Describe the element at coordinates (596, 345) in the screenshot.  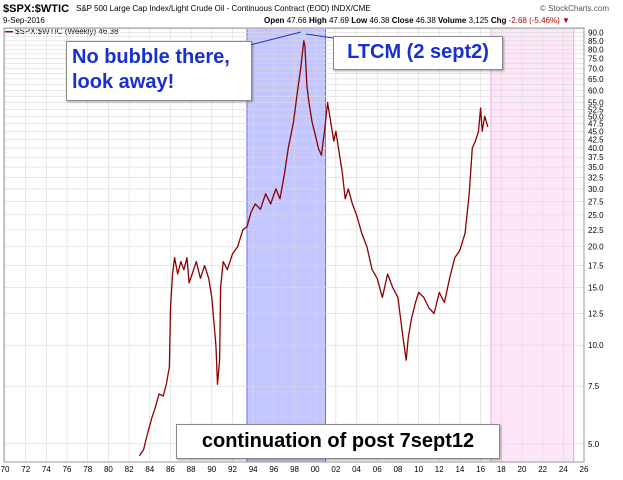
I see `y-tick-label: 10.0` at that location.